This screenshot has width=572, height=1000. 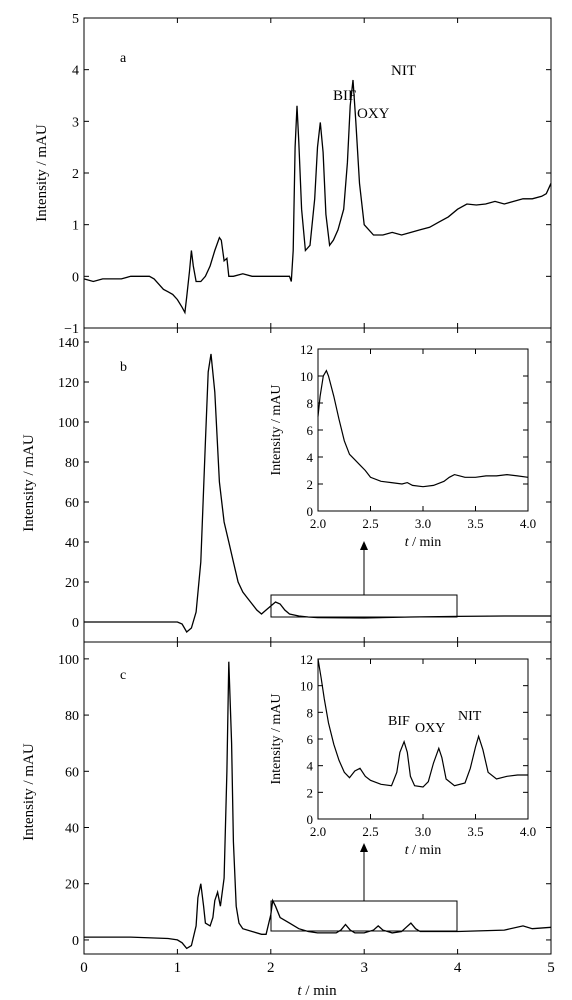 I want to click on trace-inset-c, so click(x=422, y=723).